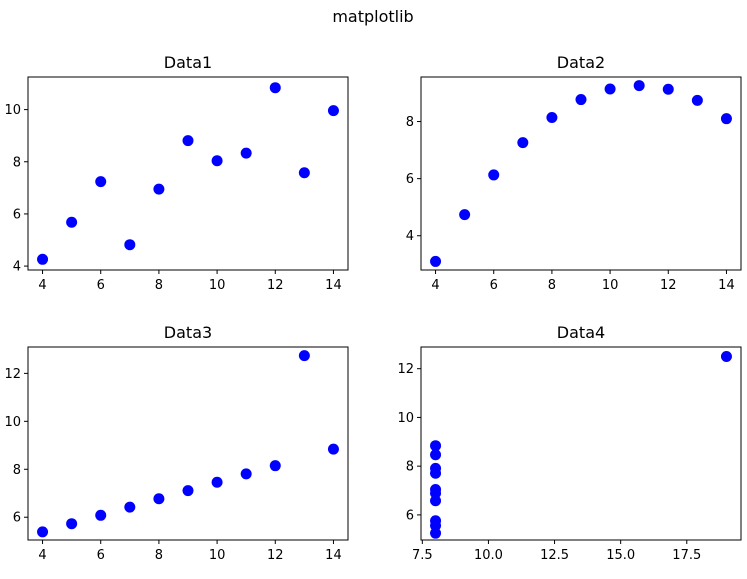 The image size is (747, 579). Describe the element at coordinates (554, 555) in the screenshot. I see `x-tick-label: 12.5` at that location.